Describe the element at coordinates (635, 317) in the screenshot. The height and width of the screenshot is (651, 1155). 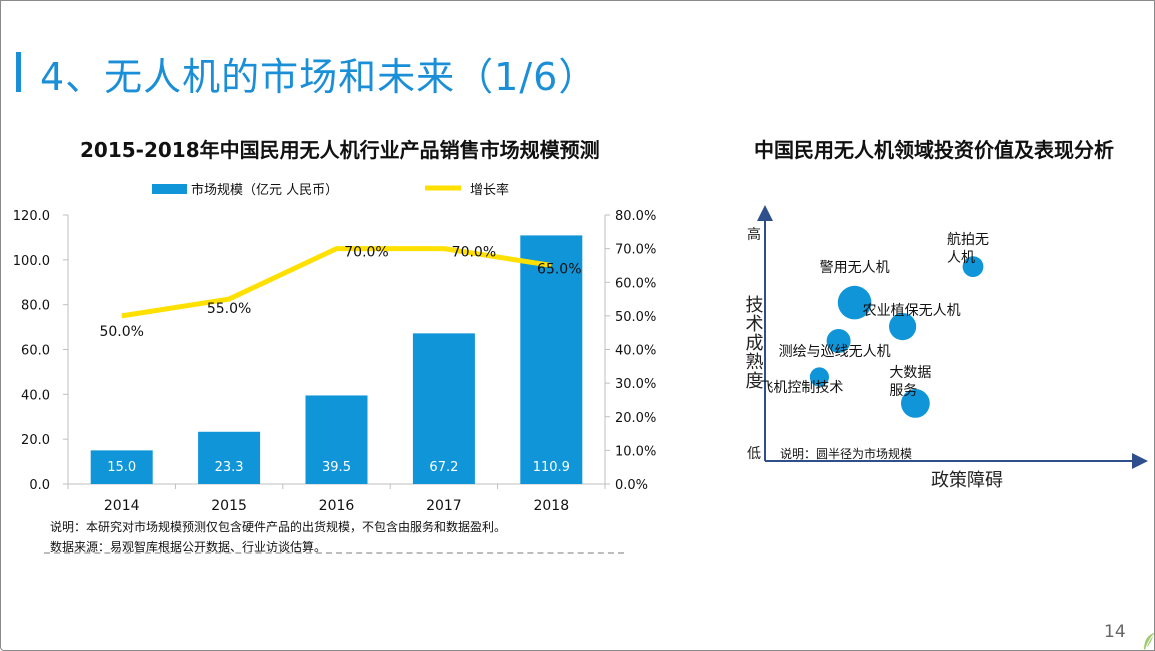
I see `right-axis-tick-label: 50.0%` at that location.